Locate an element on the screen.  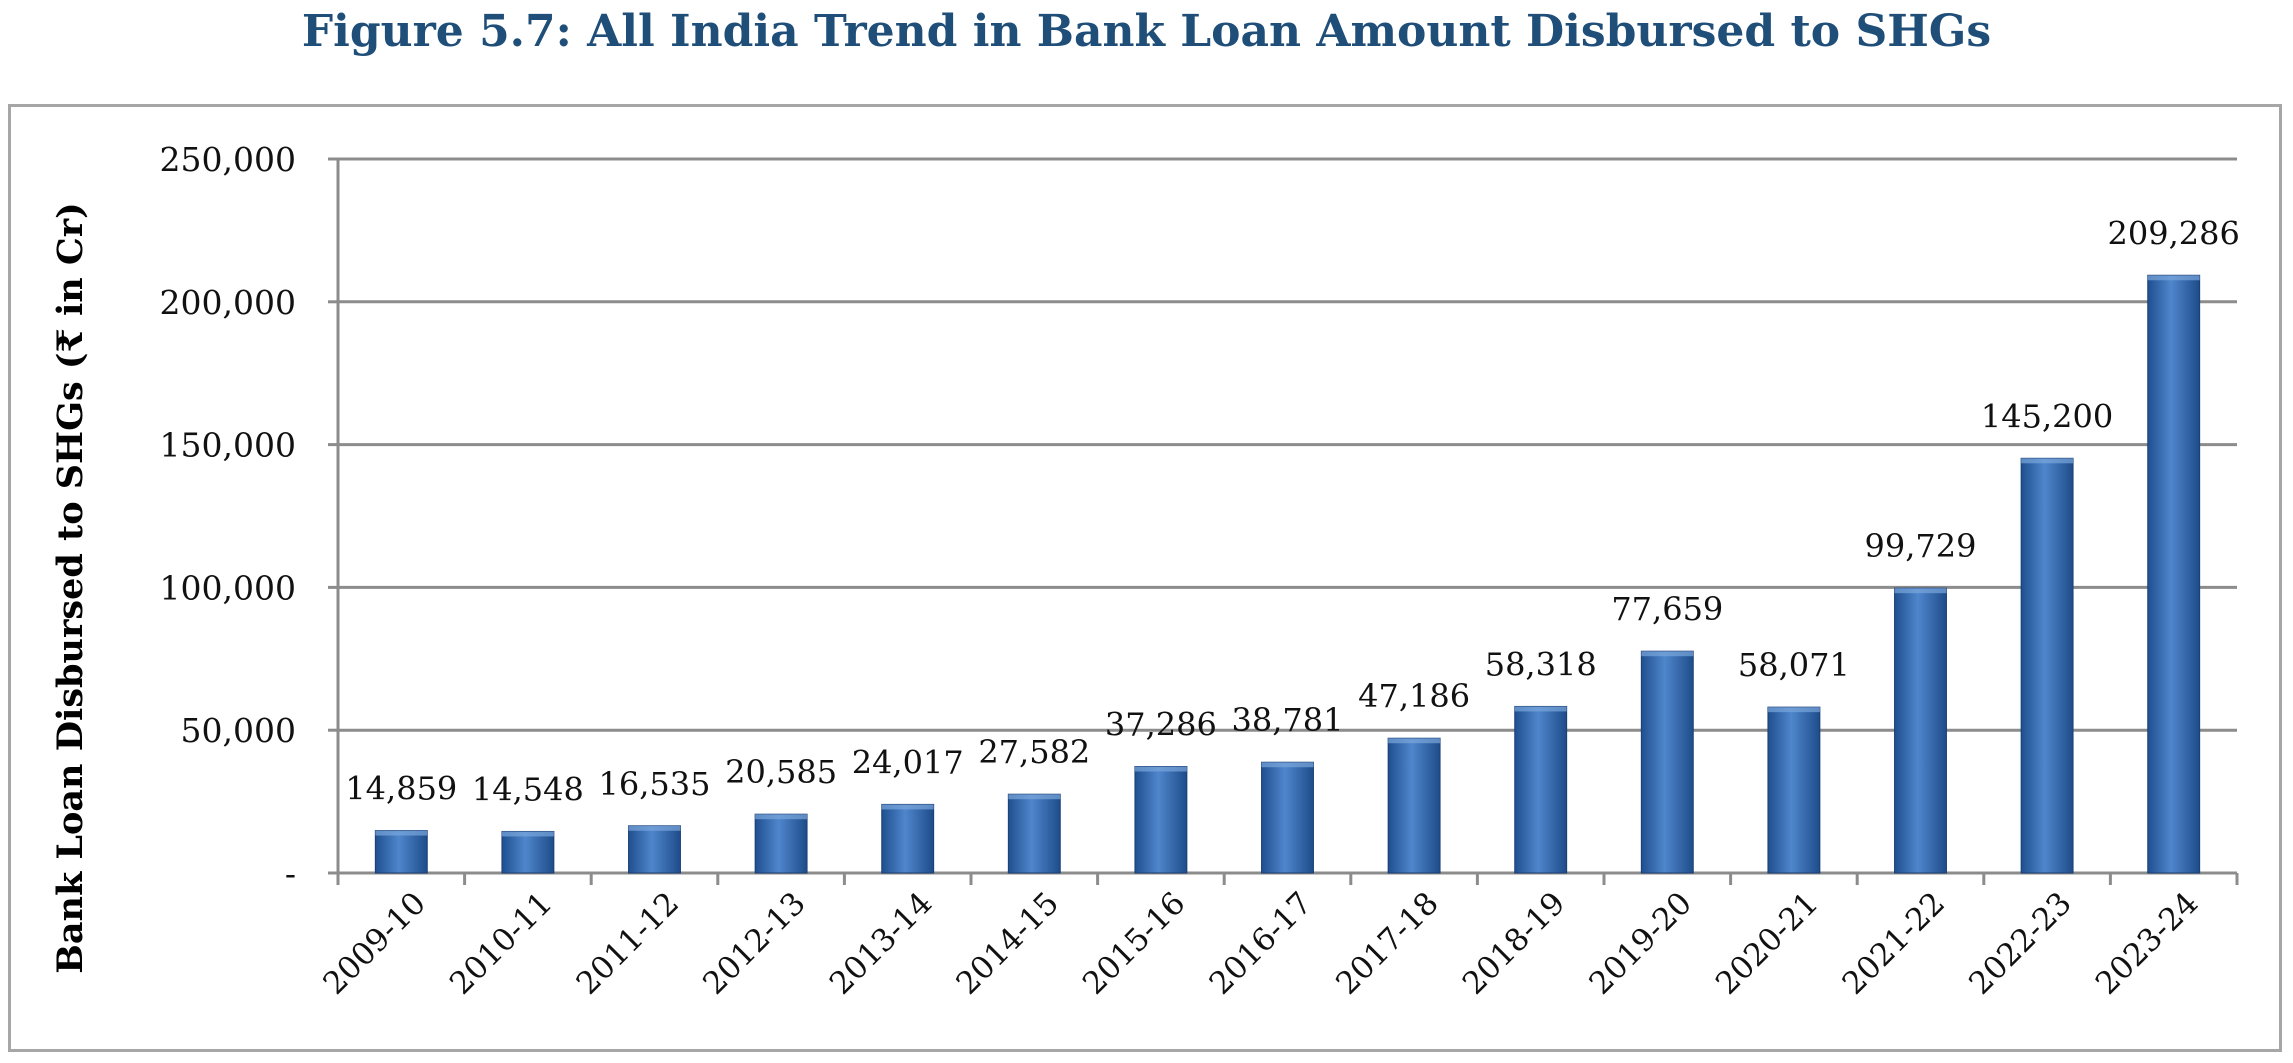
data-label: 24,017 is located at coordinates (908, 762).